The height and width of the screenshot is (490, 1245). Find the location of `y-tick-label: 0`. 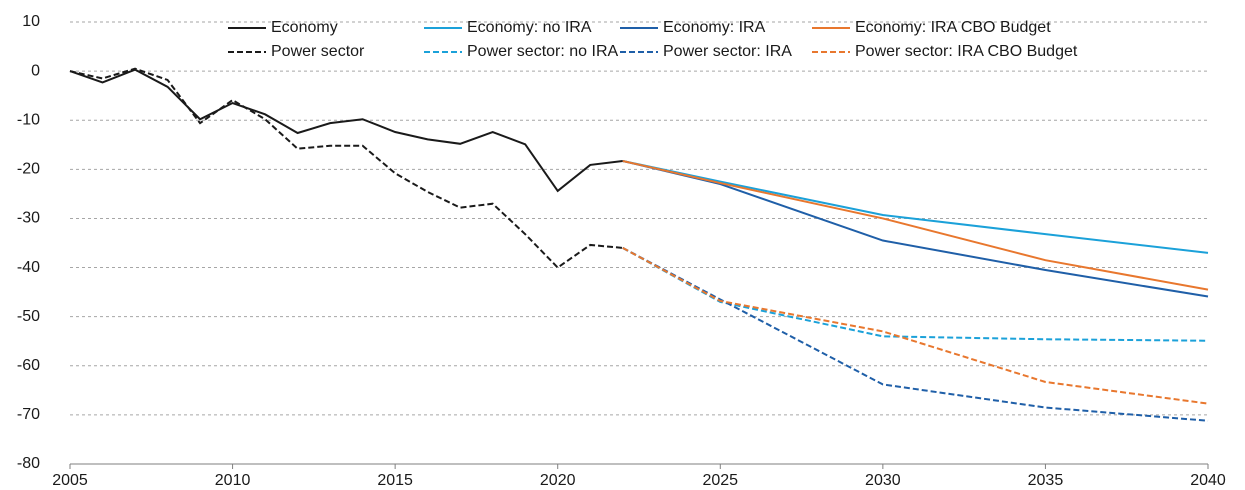

y-tick-label: 0 is located at coordinates (35, 70).